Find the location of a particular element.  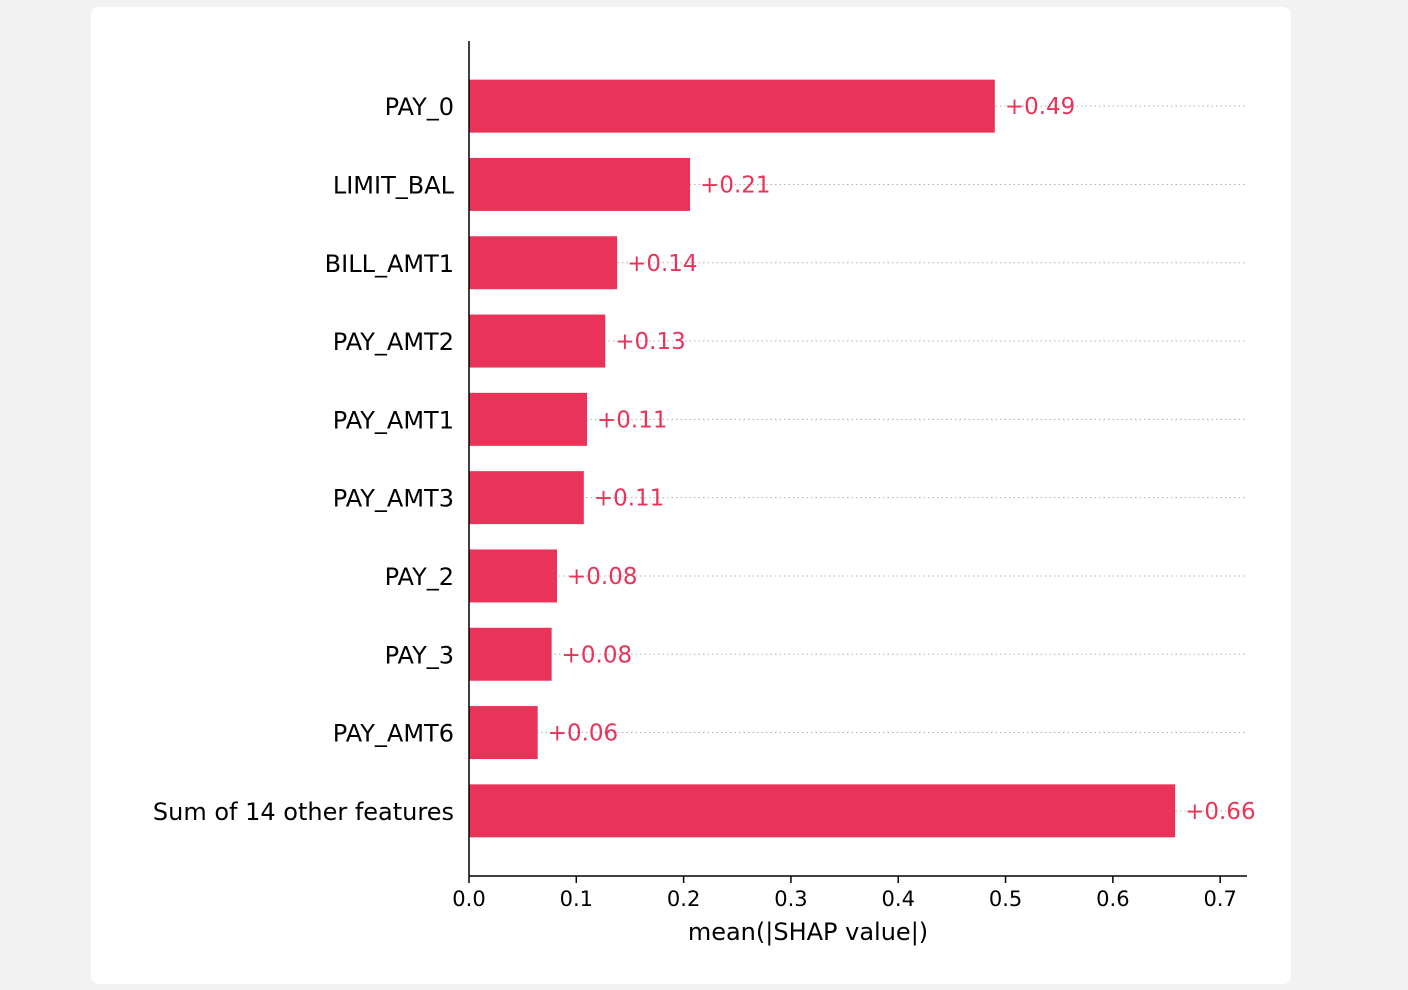

x-tick-label: 0.1 is located at coordinates (576, 899).